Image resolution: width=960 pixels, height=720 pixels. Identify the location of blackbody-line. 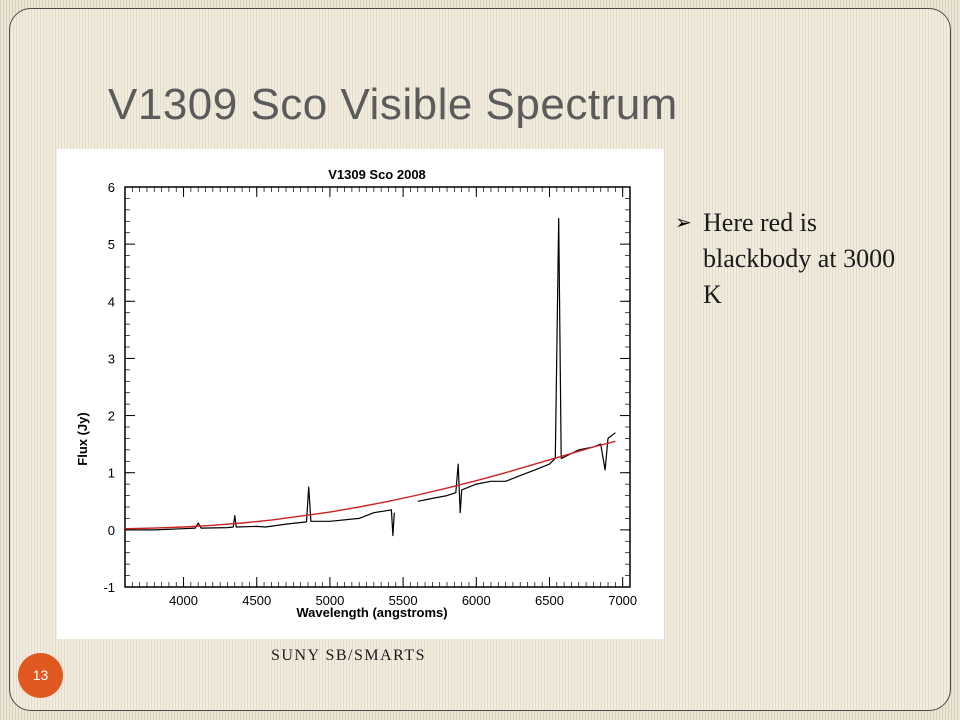
(370, 485).